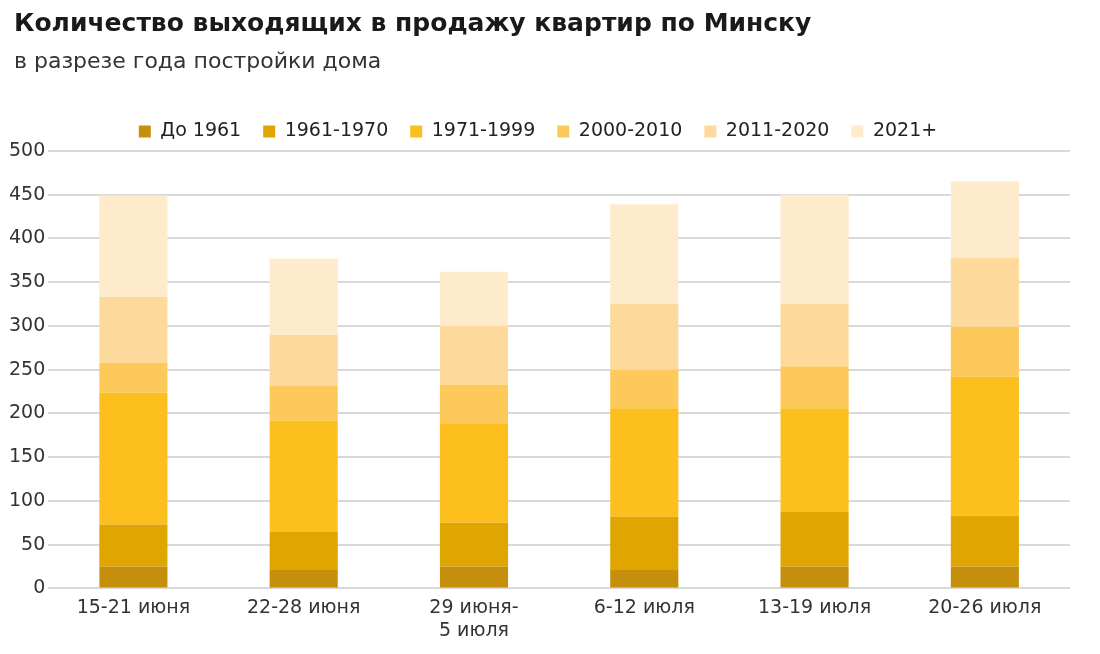  I want to click on y-tick-label: 100, so click(27, 498).